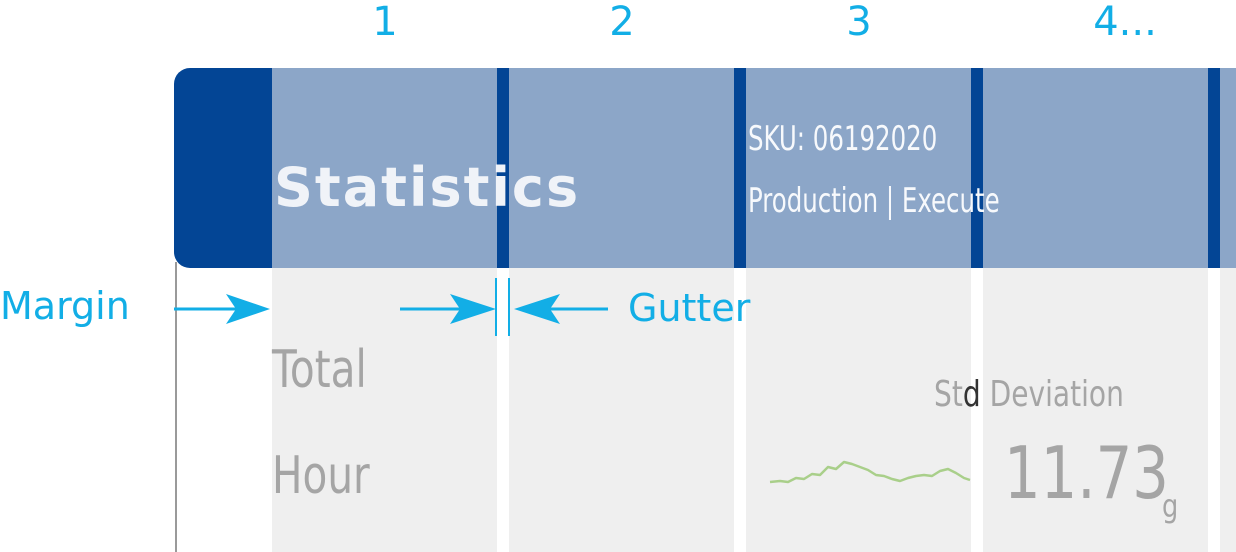 This screenshot has height=552, width=1236. I want to click on sparkline, so click(870, 472).